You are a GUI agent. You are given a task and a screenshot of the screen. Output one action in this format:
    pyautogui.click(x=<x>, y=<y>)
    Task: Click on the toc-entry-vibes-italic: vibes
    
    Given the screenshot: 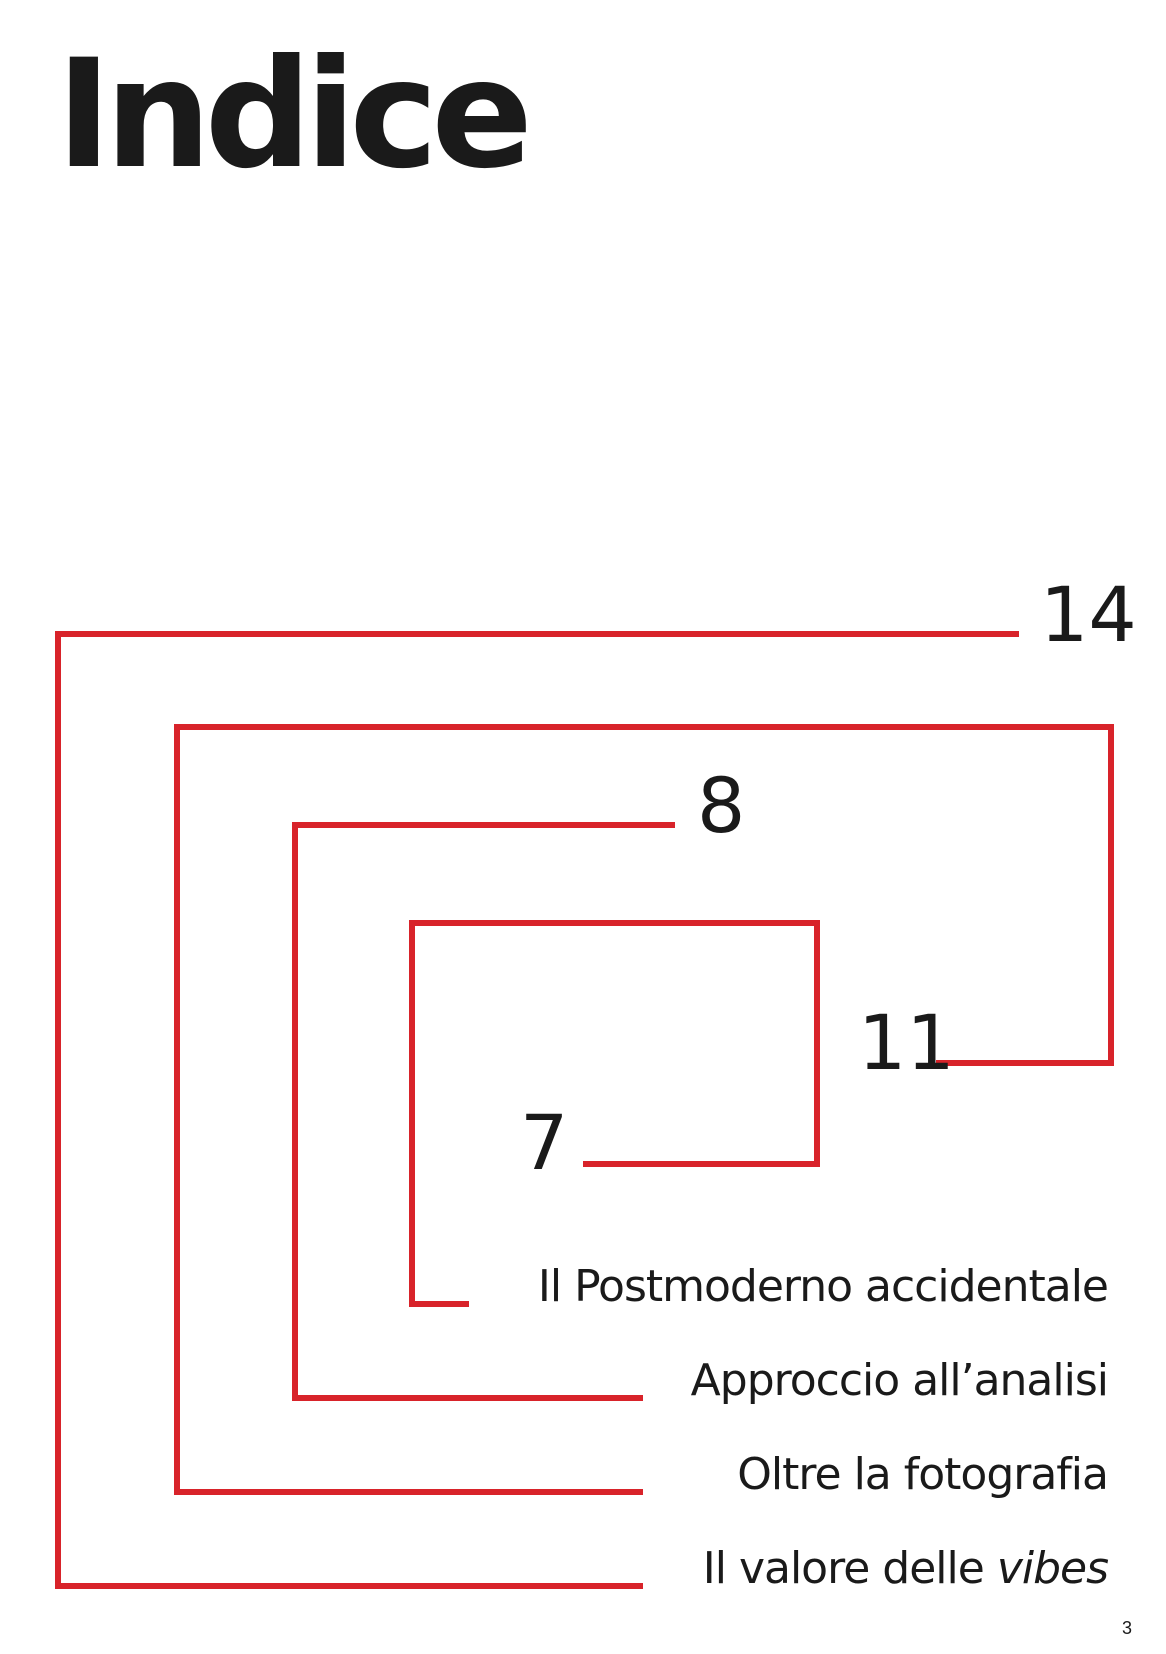 What is the action you would take?
    pyautogui.click(x=1052, y=1568)
    